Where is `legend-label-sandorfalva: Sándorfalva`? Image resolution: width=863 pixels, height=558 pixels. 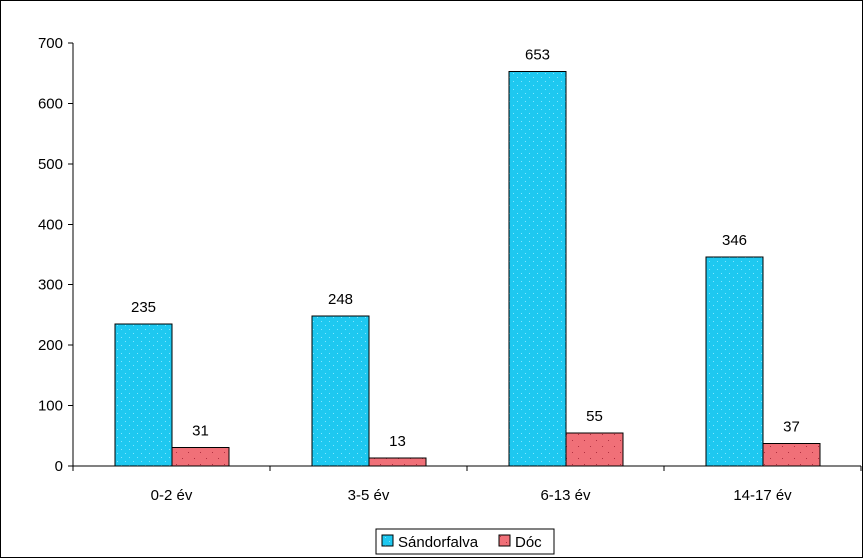
legend-label-sandorfalva: Sándorfalva is located at coordinates (438, 542).